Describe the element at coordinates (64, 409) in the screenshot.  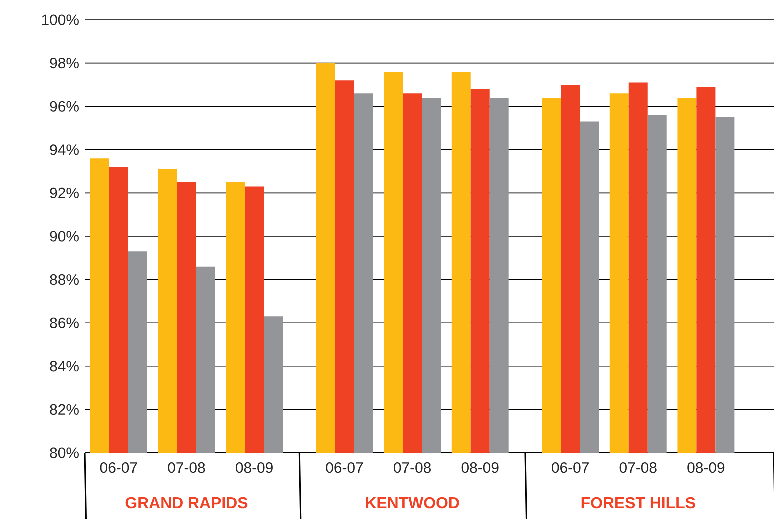
I see `y-tick-label: 82%` at that location.